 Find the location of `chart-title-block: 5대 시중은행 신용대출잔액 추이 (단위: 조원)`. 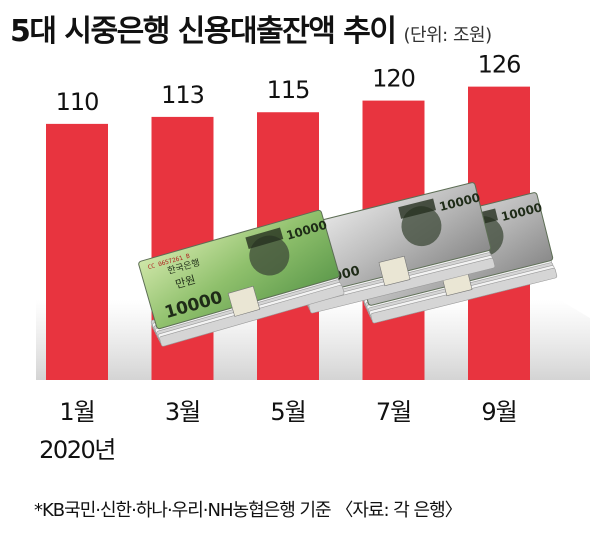

chart-title-block: 5대 시중은행 신용대출잔액 추이 (단위: 조원) is located at coordinates (251, 28).